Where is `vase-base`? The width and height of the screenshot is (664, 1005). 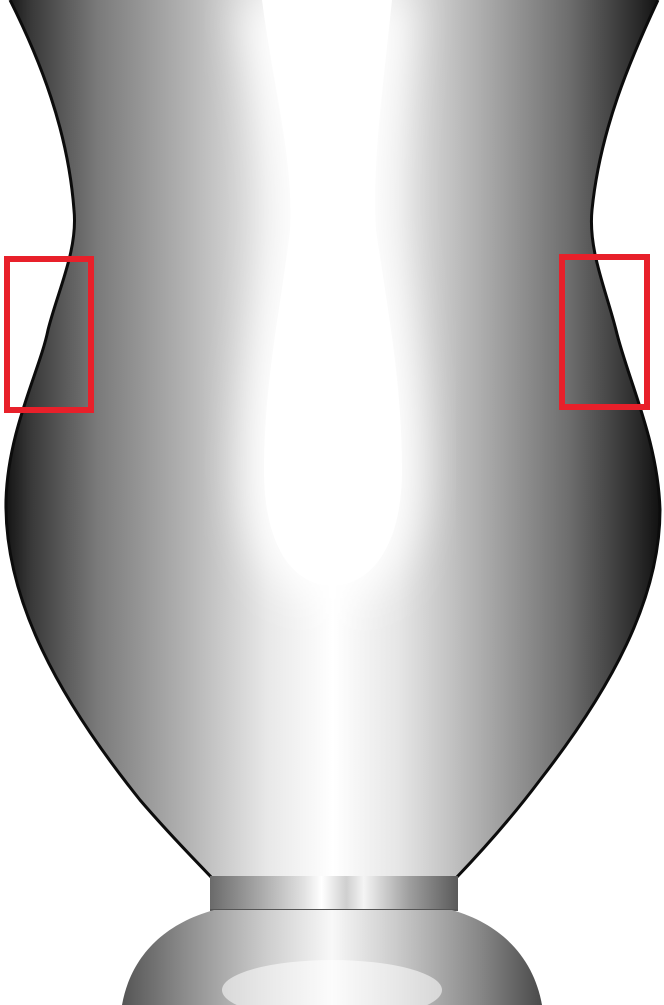 vase-base is located at coordinates (332, 957).